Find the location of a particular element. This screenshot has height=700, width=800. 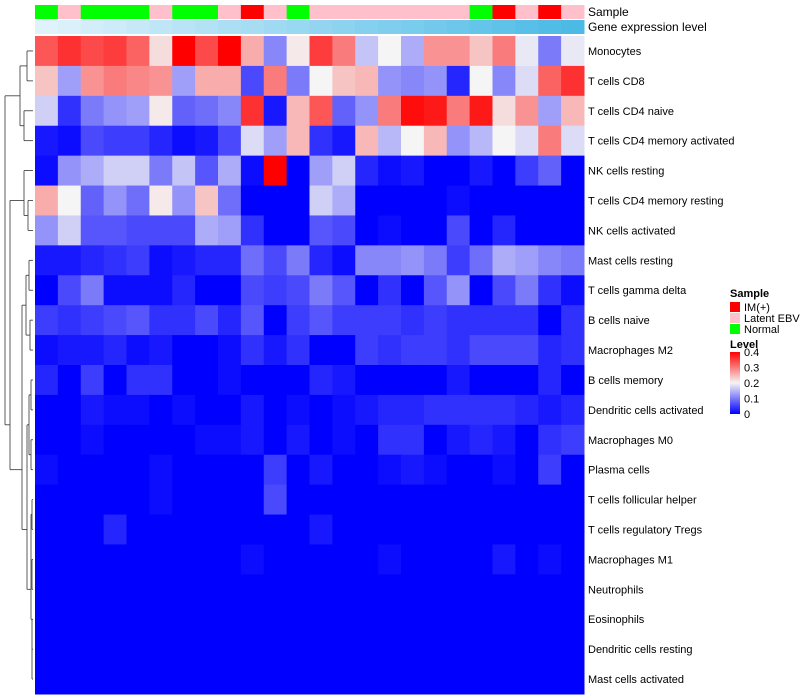

row-label: T cells CD8 is located at coordinates (616, 82).